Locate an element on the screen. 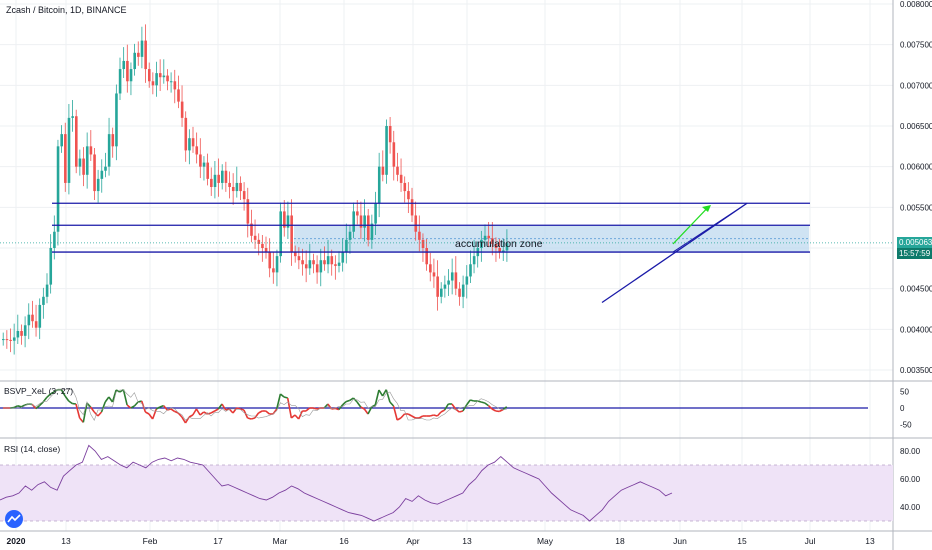 This screenshot has width=932, height=550. y-tick-label: 0.006000 is located at coordinates (916, 167).